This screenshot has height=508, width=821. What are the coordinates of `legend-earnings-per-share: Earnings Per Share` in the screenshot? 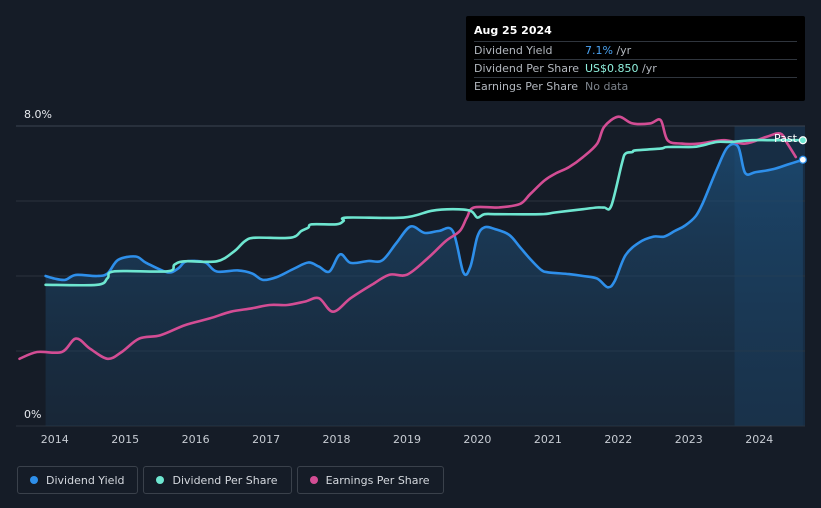 It's located at (370, 480).